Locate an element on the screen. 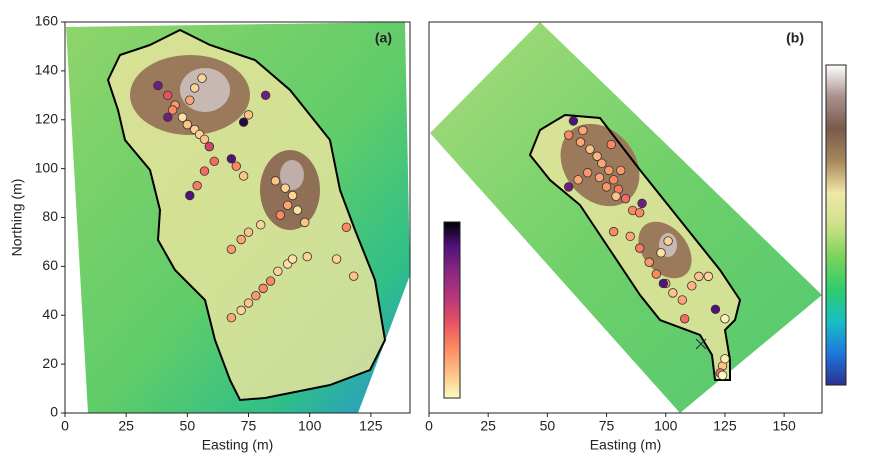  y-tick-label: 160 is located at coordinates (47, 21).